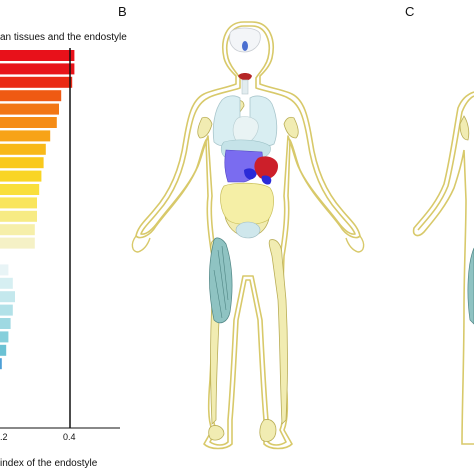 Image resolution: width=474 pixels, height=474 pixels. What do you see at coordinates (49, 463) in the screenshot?
I see `x-axis-label: index of the endostyle` at bounding box center [49, 463].